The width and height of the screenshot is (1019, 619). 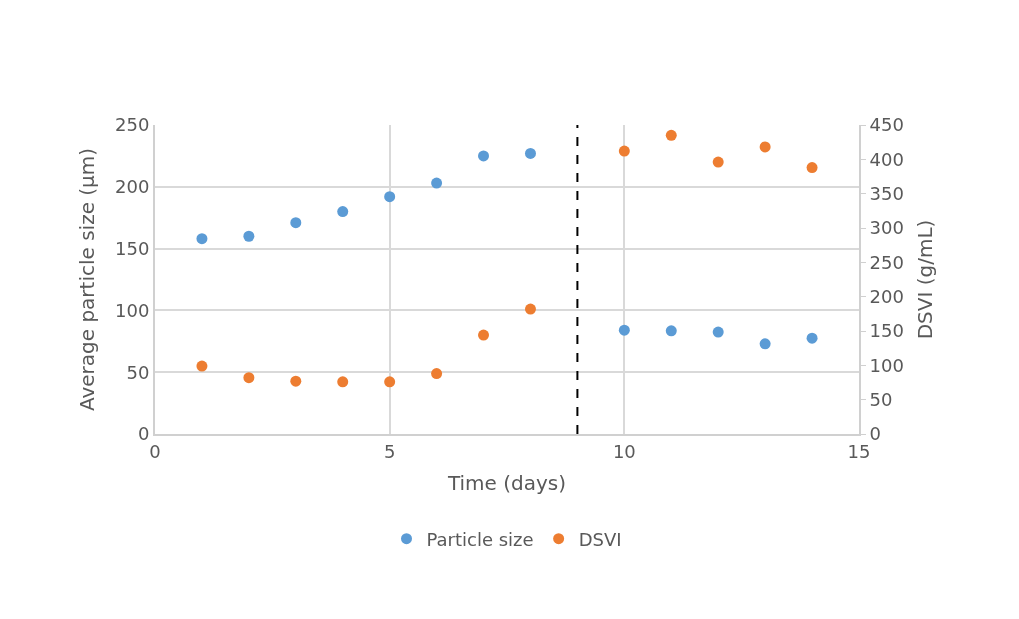 What do you see at coordinates (87, 279) in the screenshot?
I see `y-axis-title: Average particle size (µm)` at bounding box center [87, 279].